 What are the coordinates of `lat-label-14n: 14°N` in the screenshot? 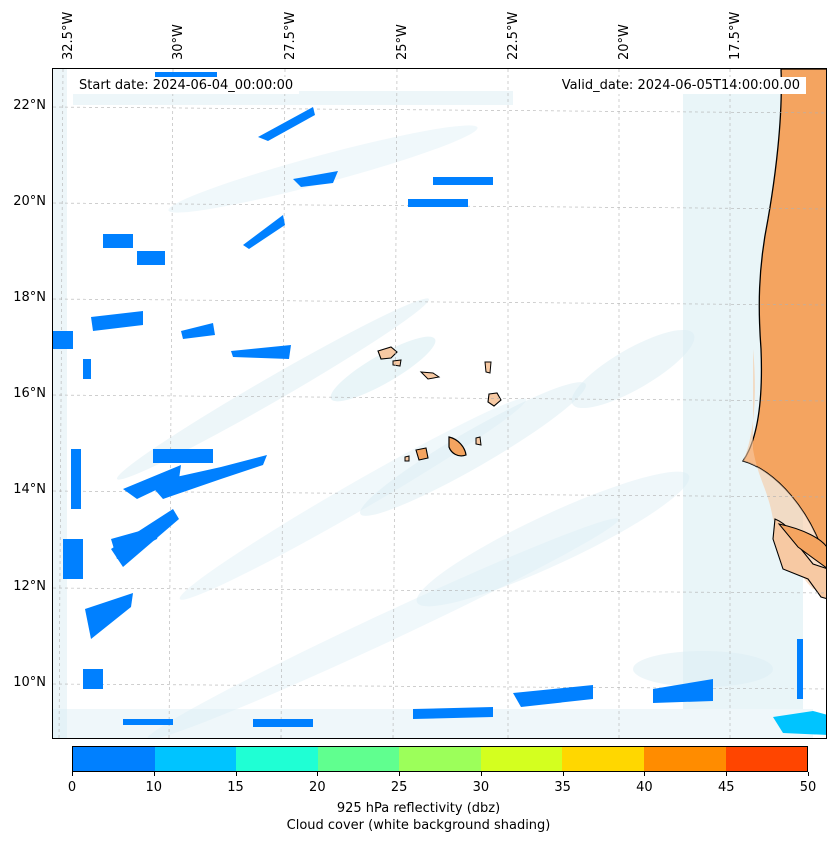 It's located at (29, 489).